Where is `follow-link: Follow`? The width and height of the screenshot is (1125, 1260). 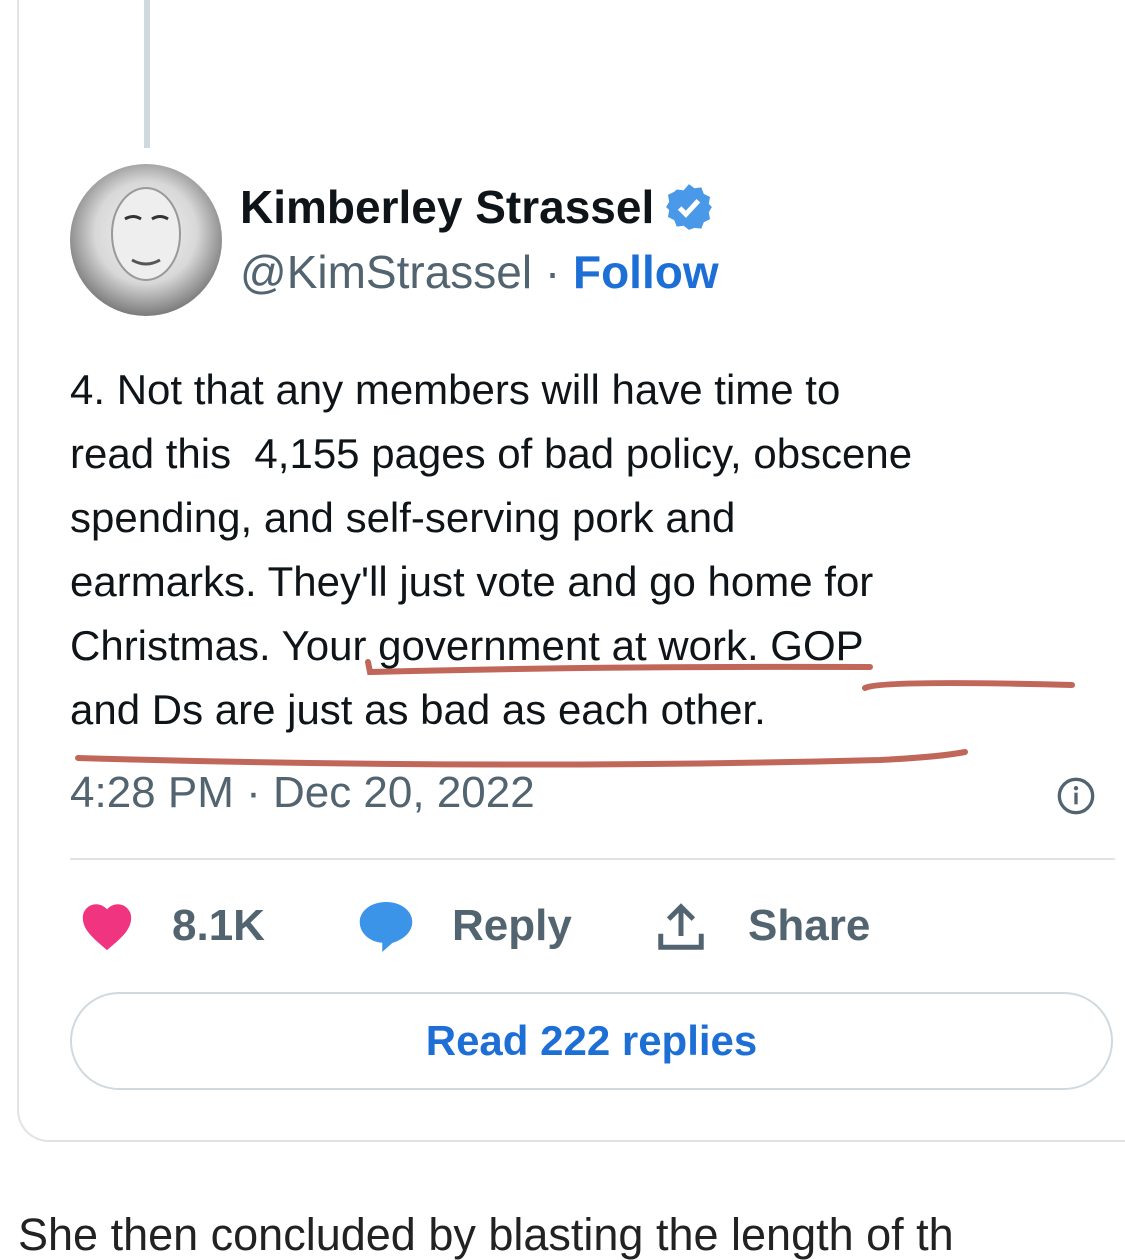 follow-link: Follow is located at coordinates (645, 272).